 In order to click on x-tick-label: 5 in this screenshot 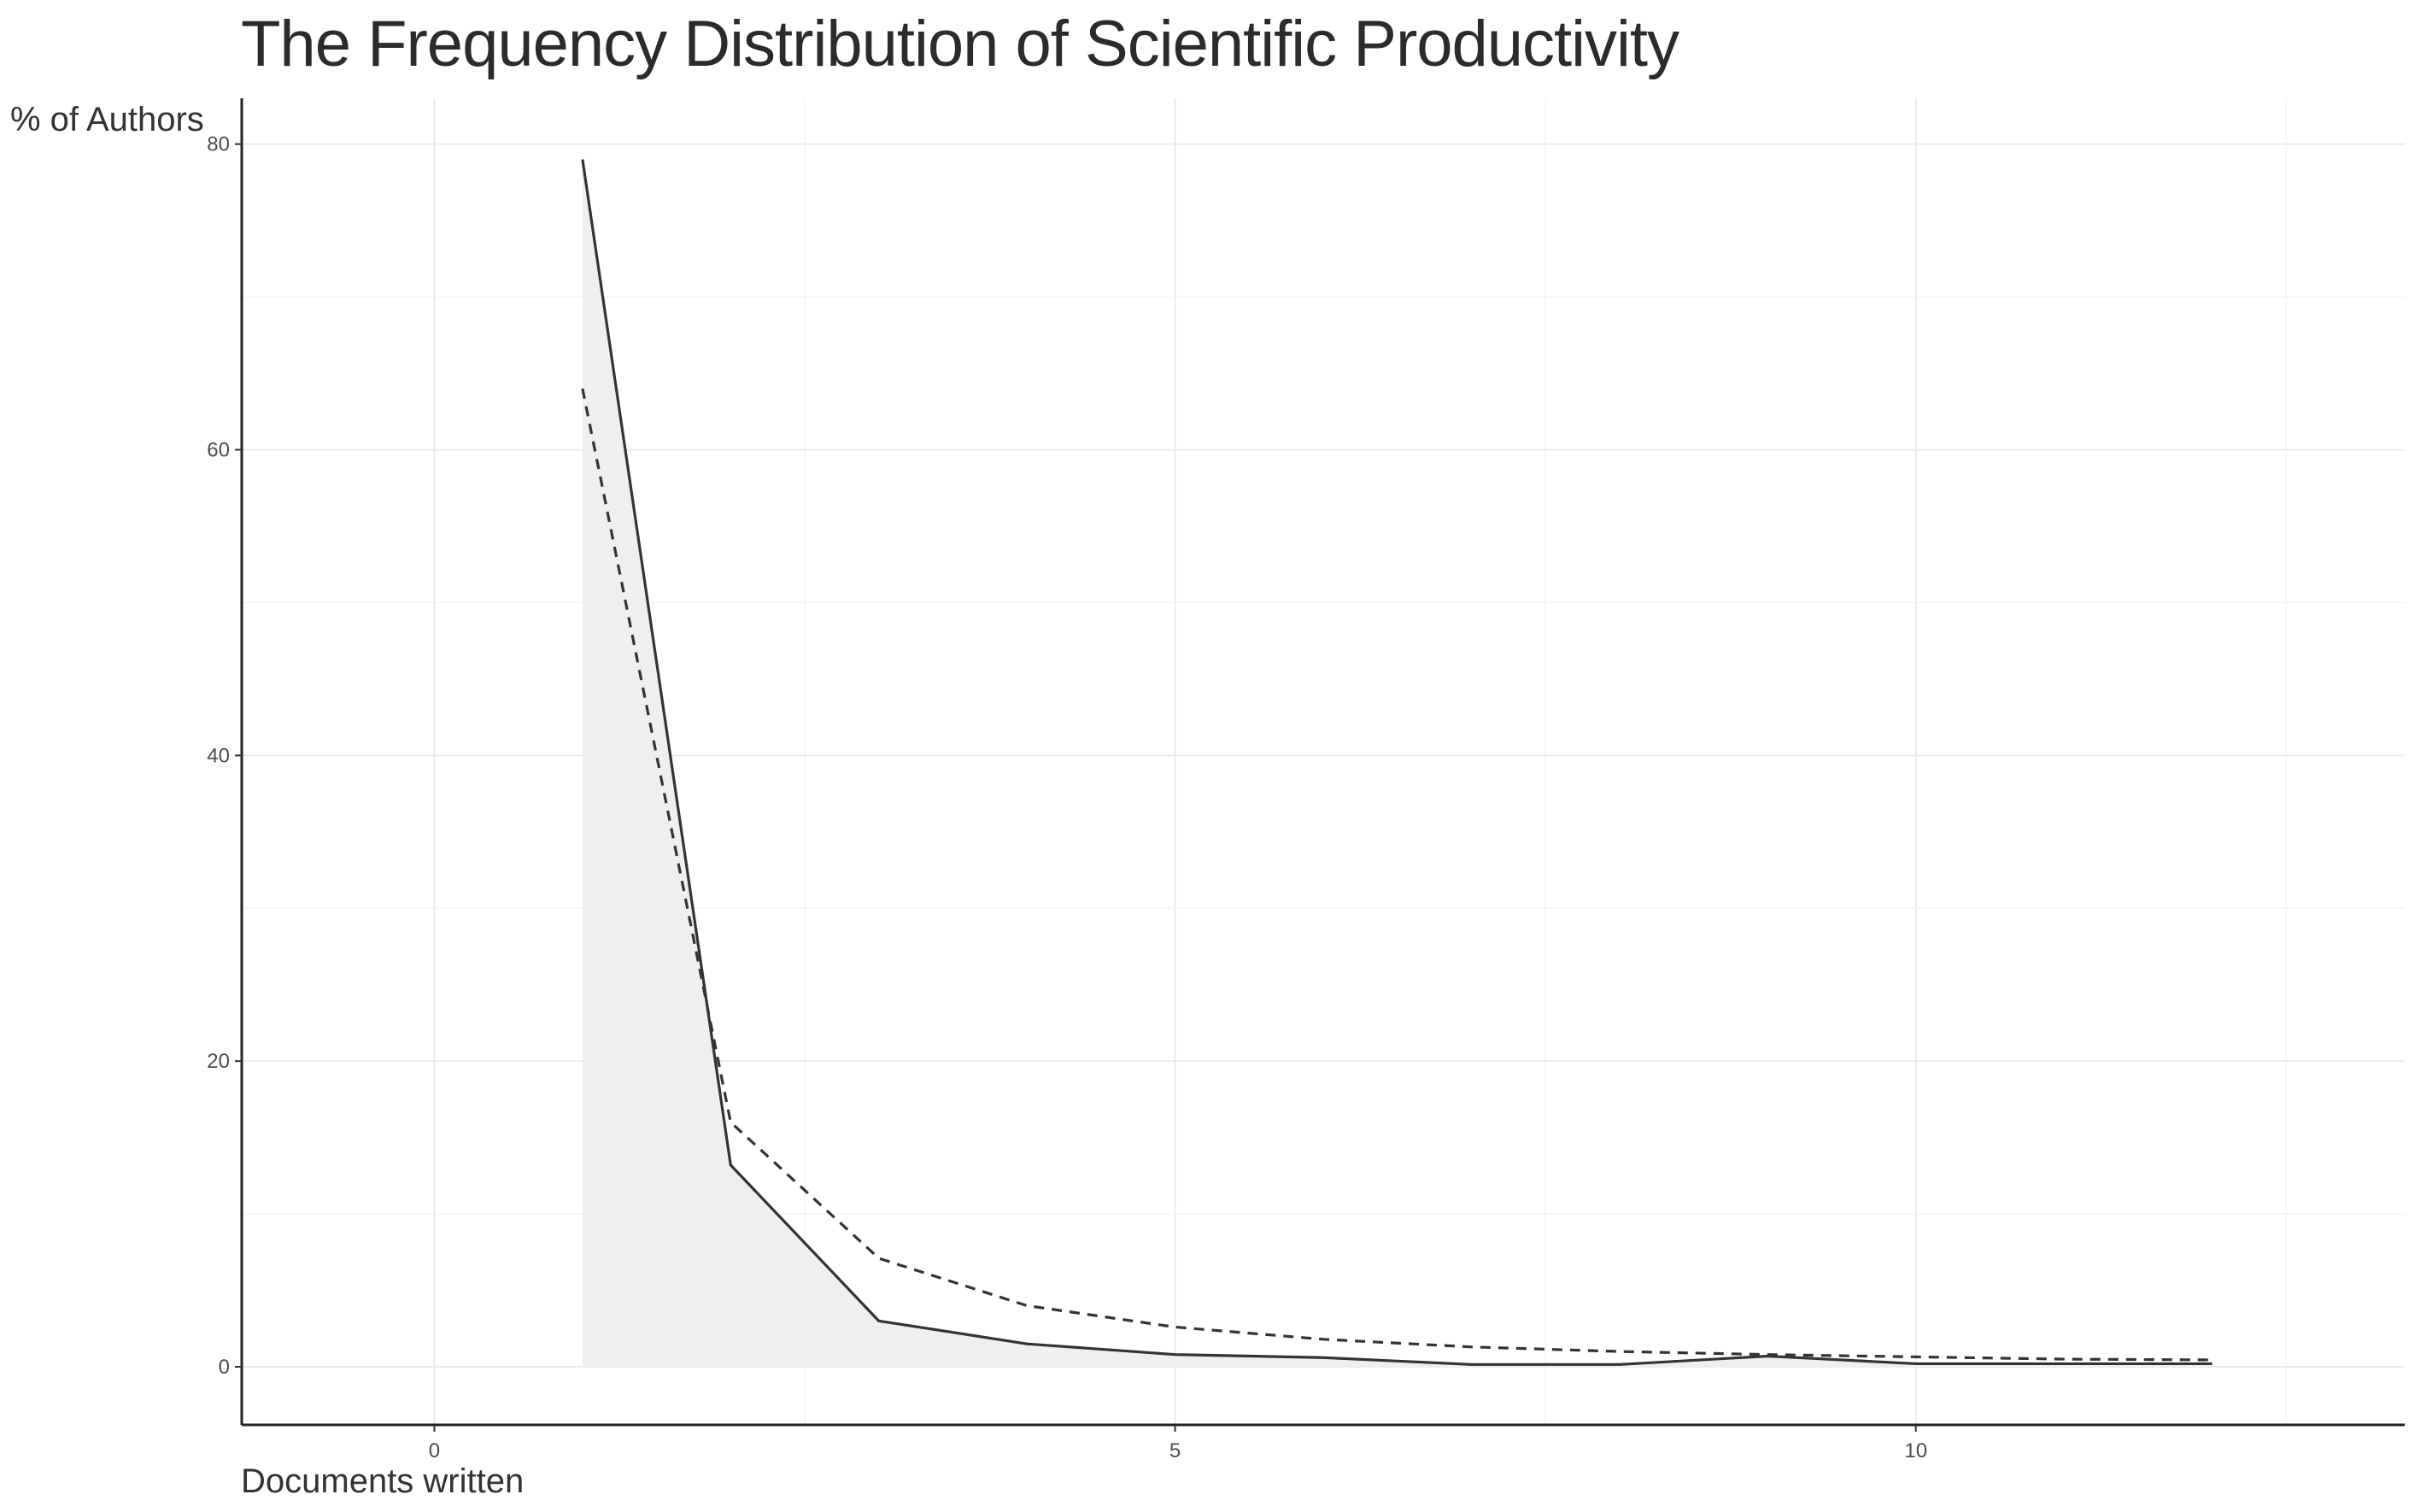, I will do `click(1175, 1450)`.